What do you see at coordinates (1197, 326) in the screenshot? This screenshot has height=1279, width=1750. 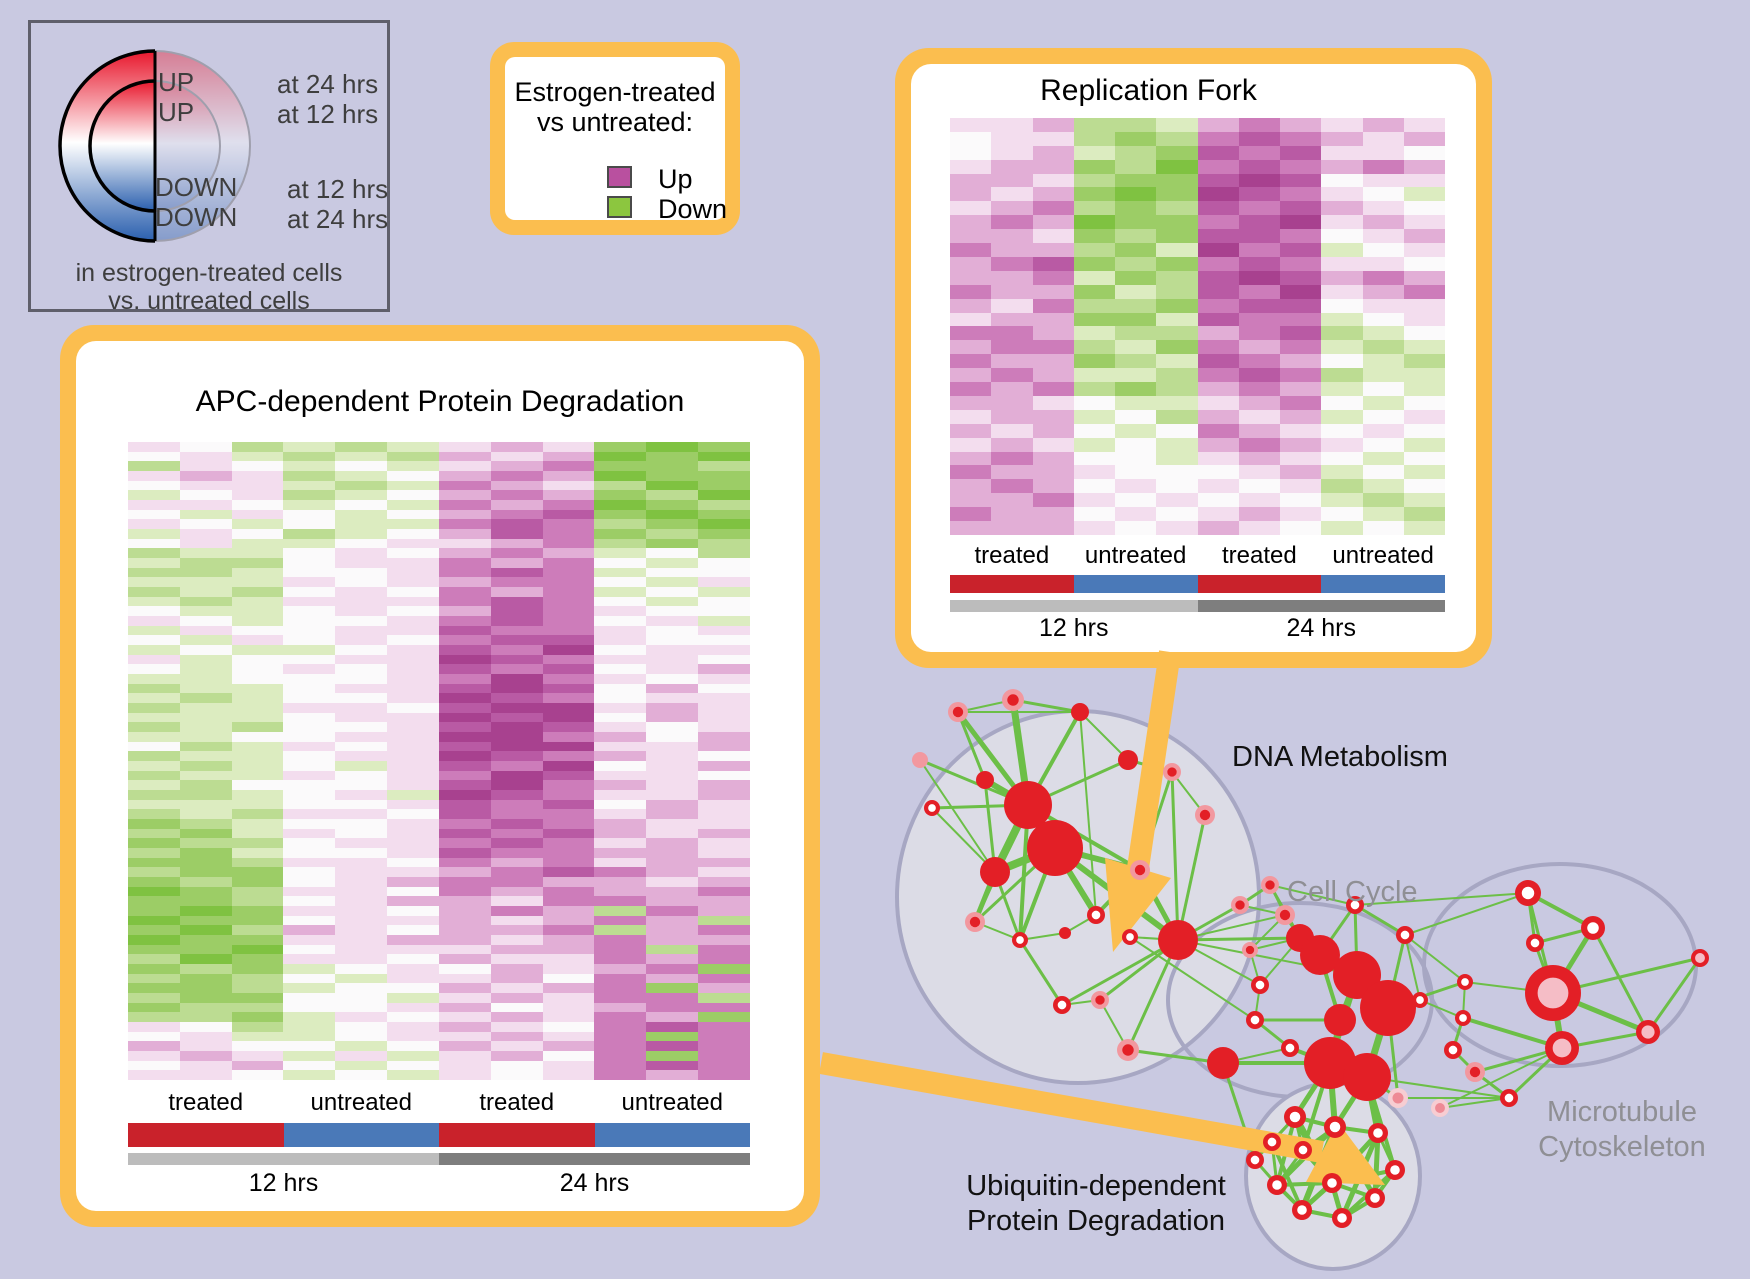 I see `rep-heatmap` at bounding box center [1197, 326].